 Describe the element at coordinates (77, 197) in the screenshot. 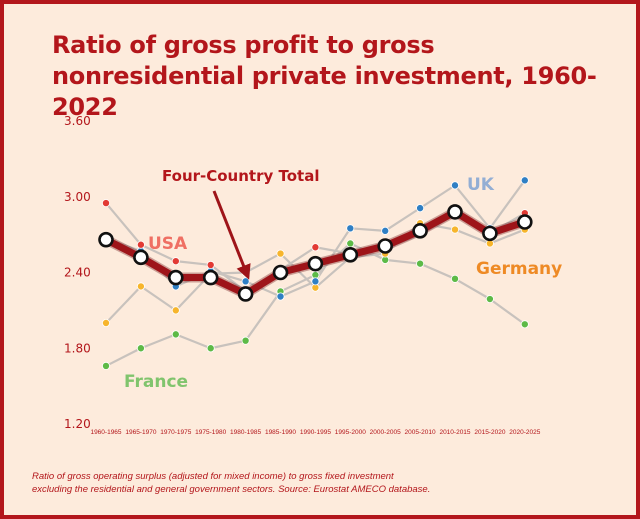

I see `y-tick-label: 3.00` at that location.